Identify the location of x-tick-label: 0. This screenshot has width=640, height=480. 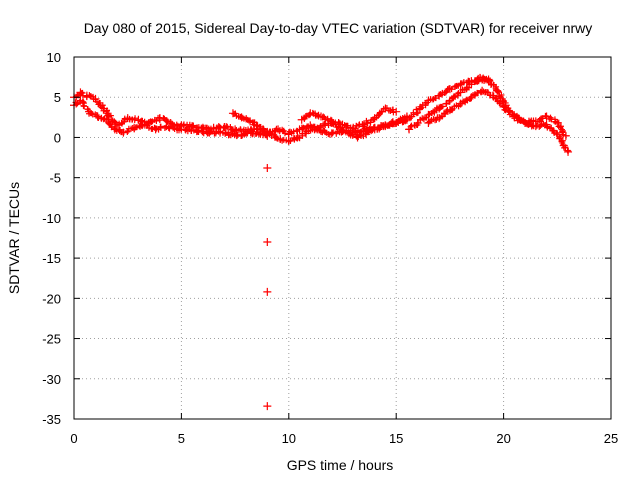
(73, 438).